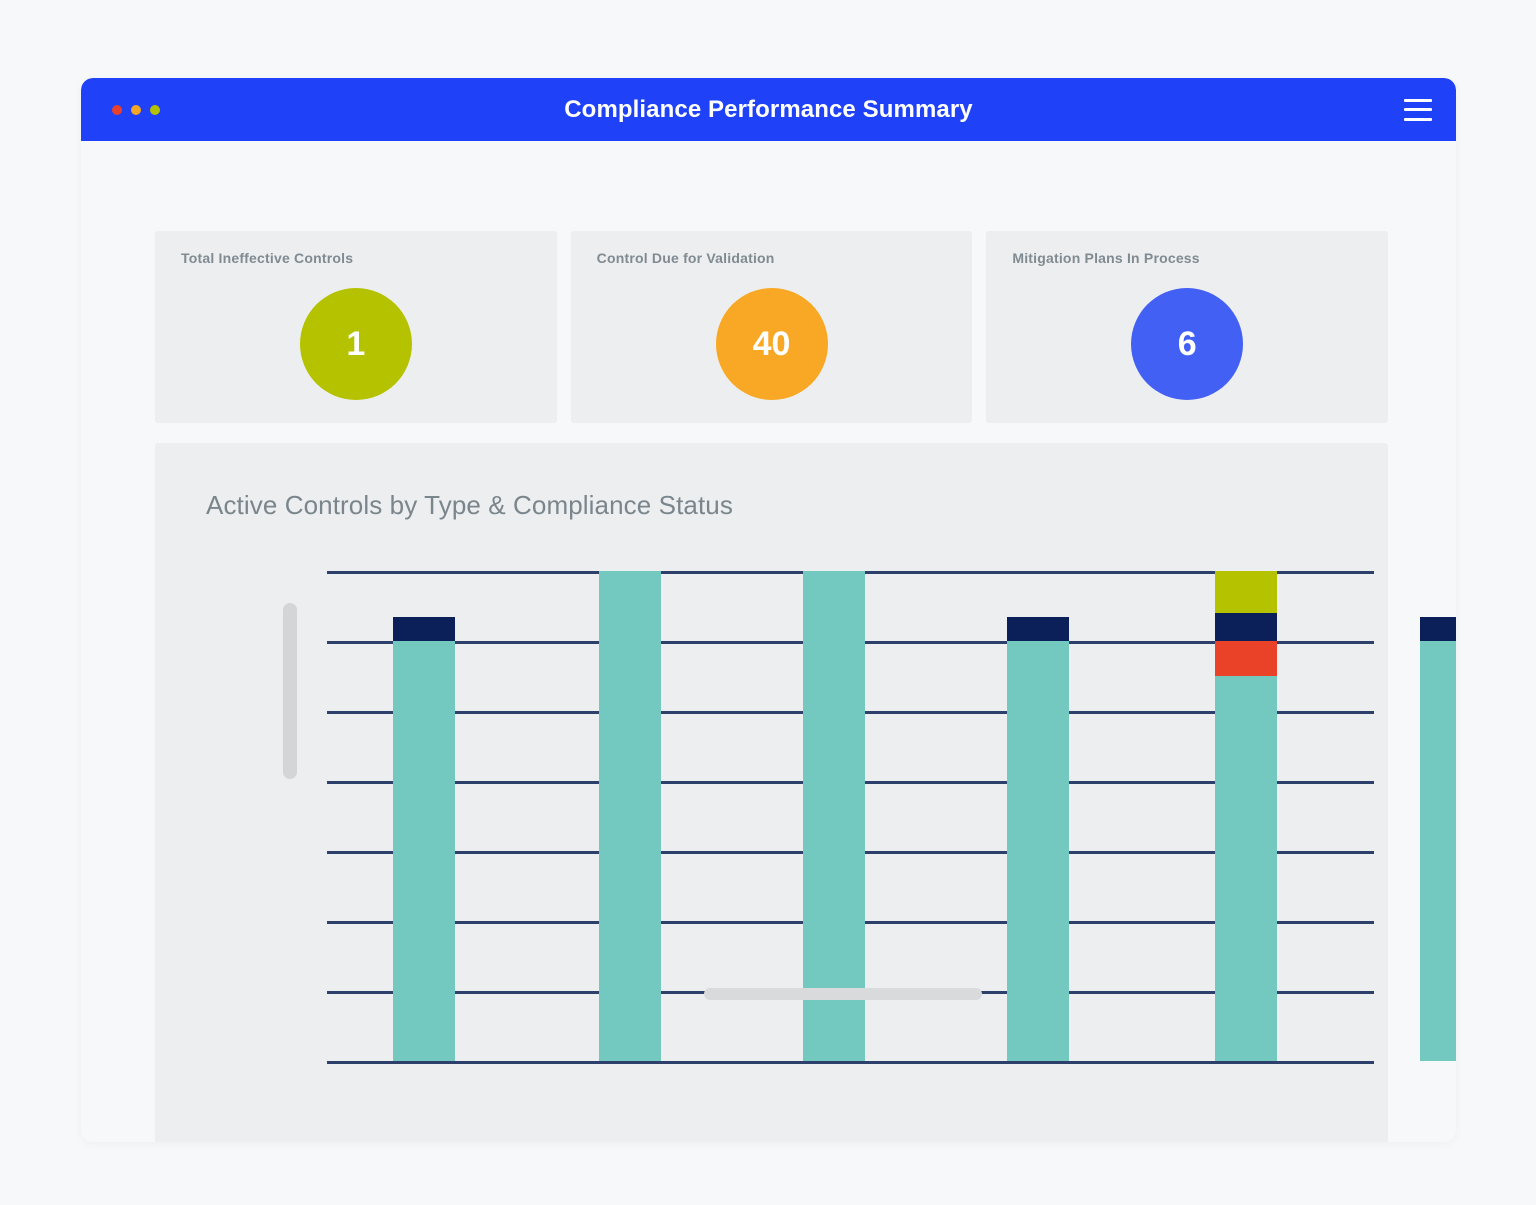  Describe the element at coordinates (267, 258) in the screenshot. I see `kpi-label: Total Ineffective Controls` at that location.